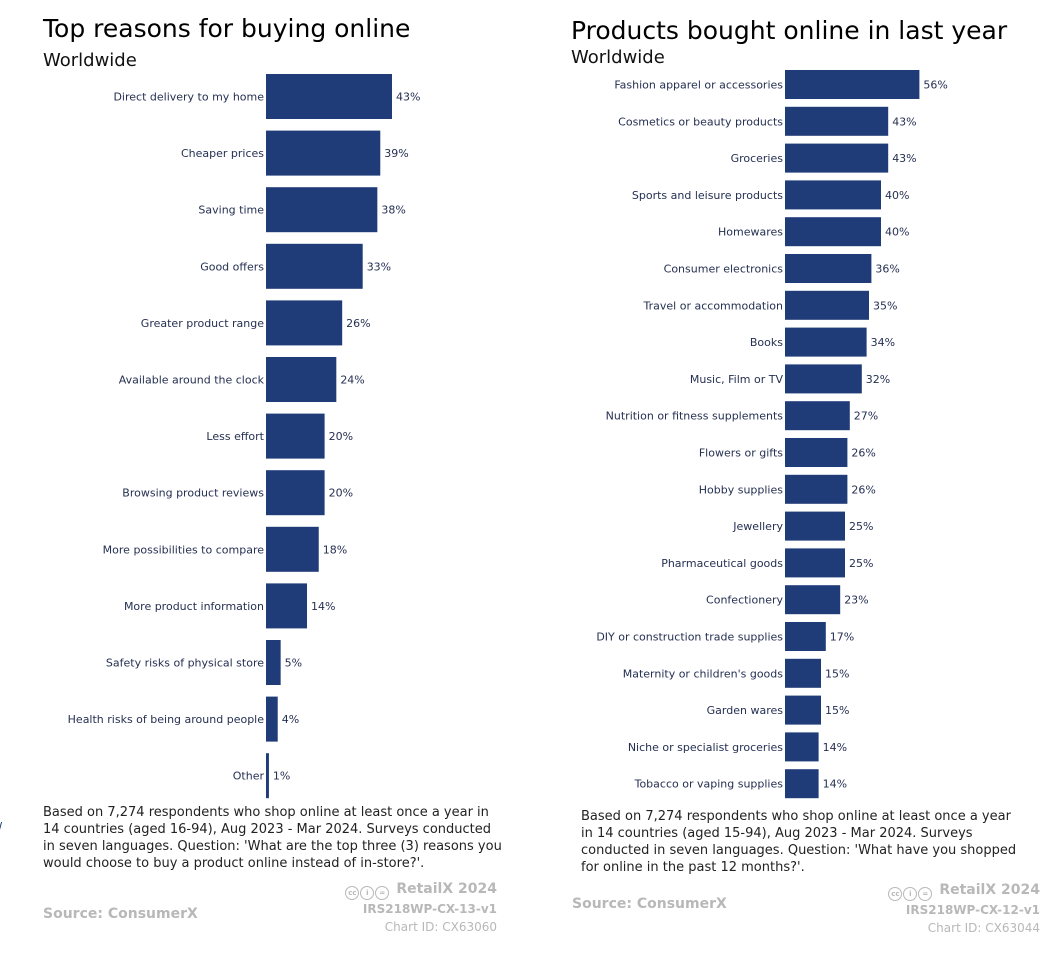 The height and width of the screenshot is (961, 1062). I want to click on category-label: Garden wares, so click(745, 710).